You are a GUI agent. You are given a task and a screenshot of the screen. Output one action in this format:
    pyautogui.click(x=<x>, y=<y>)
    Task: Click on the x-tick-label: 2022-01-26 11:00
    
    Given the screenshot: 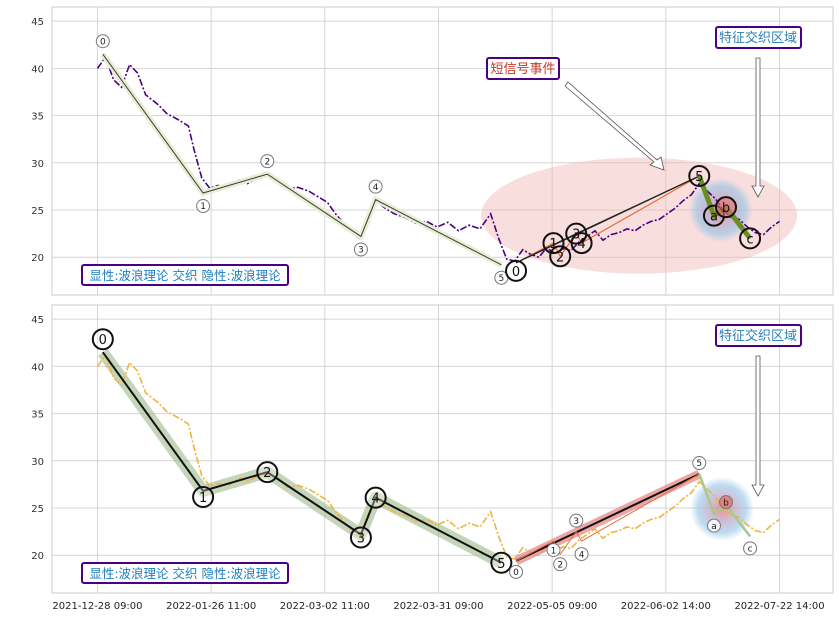 What is the action you would take?
    pyautogui.click(x=211, y=606)
    